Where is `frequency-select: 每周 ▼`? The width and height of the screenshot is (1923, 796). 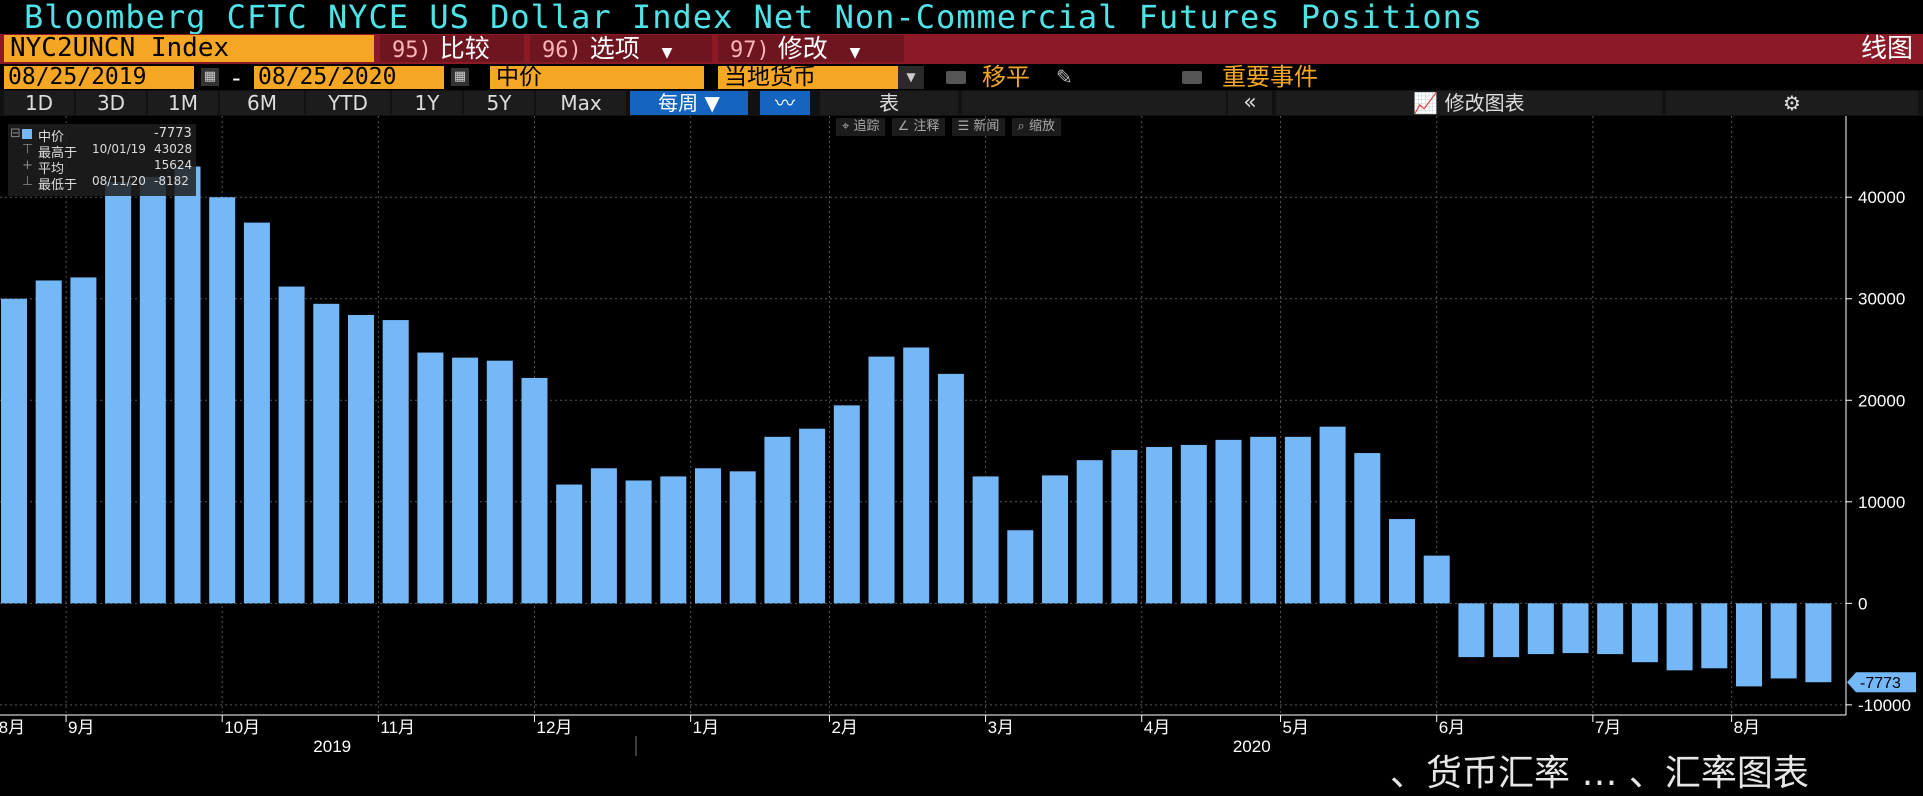
frequency-select: 每周 ▼ is located at coordinates (689, 103).